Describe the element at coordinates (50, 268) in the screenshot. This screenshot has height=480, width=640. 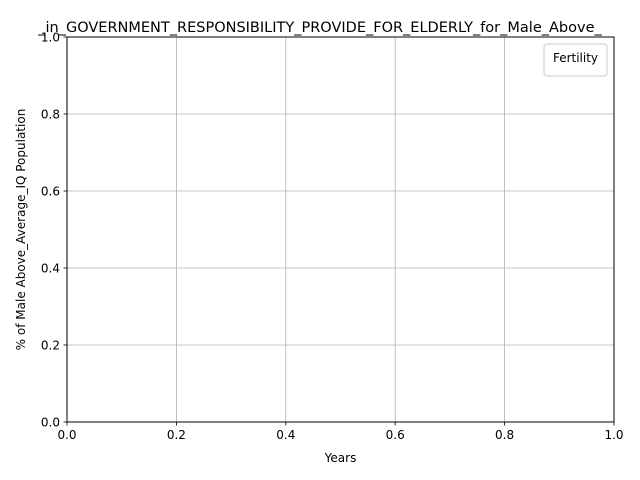
I see `y-tick-label: 0.4` at that location.